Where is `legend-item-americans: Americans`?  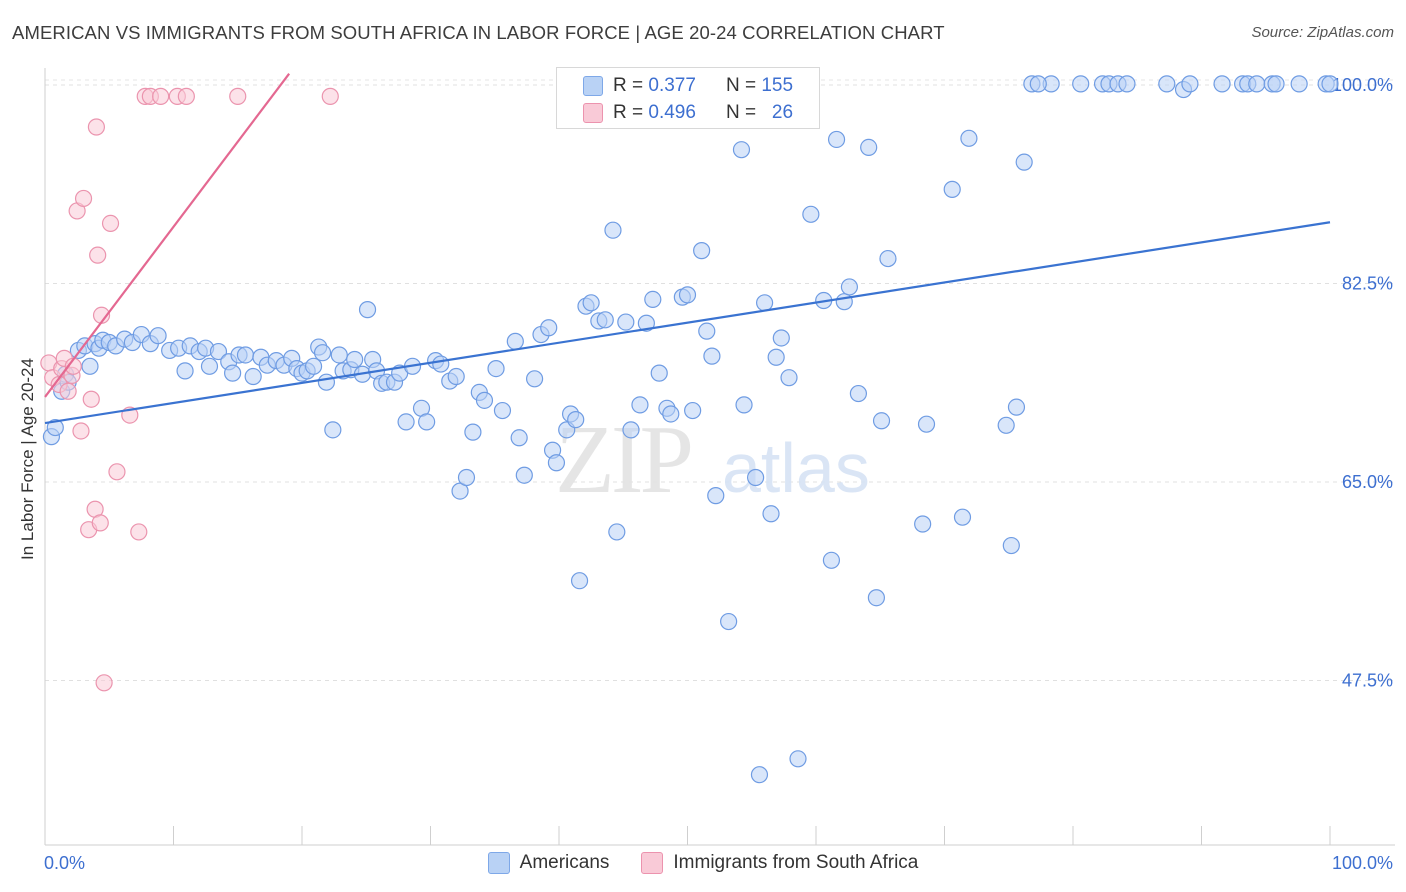
legend-item-americans: Americans is located at coordinates (548, 863).